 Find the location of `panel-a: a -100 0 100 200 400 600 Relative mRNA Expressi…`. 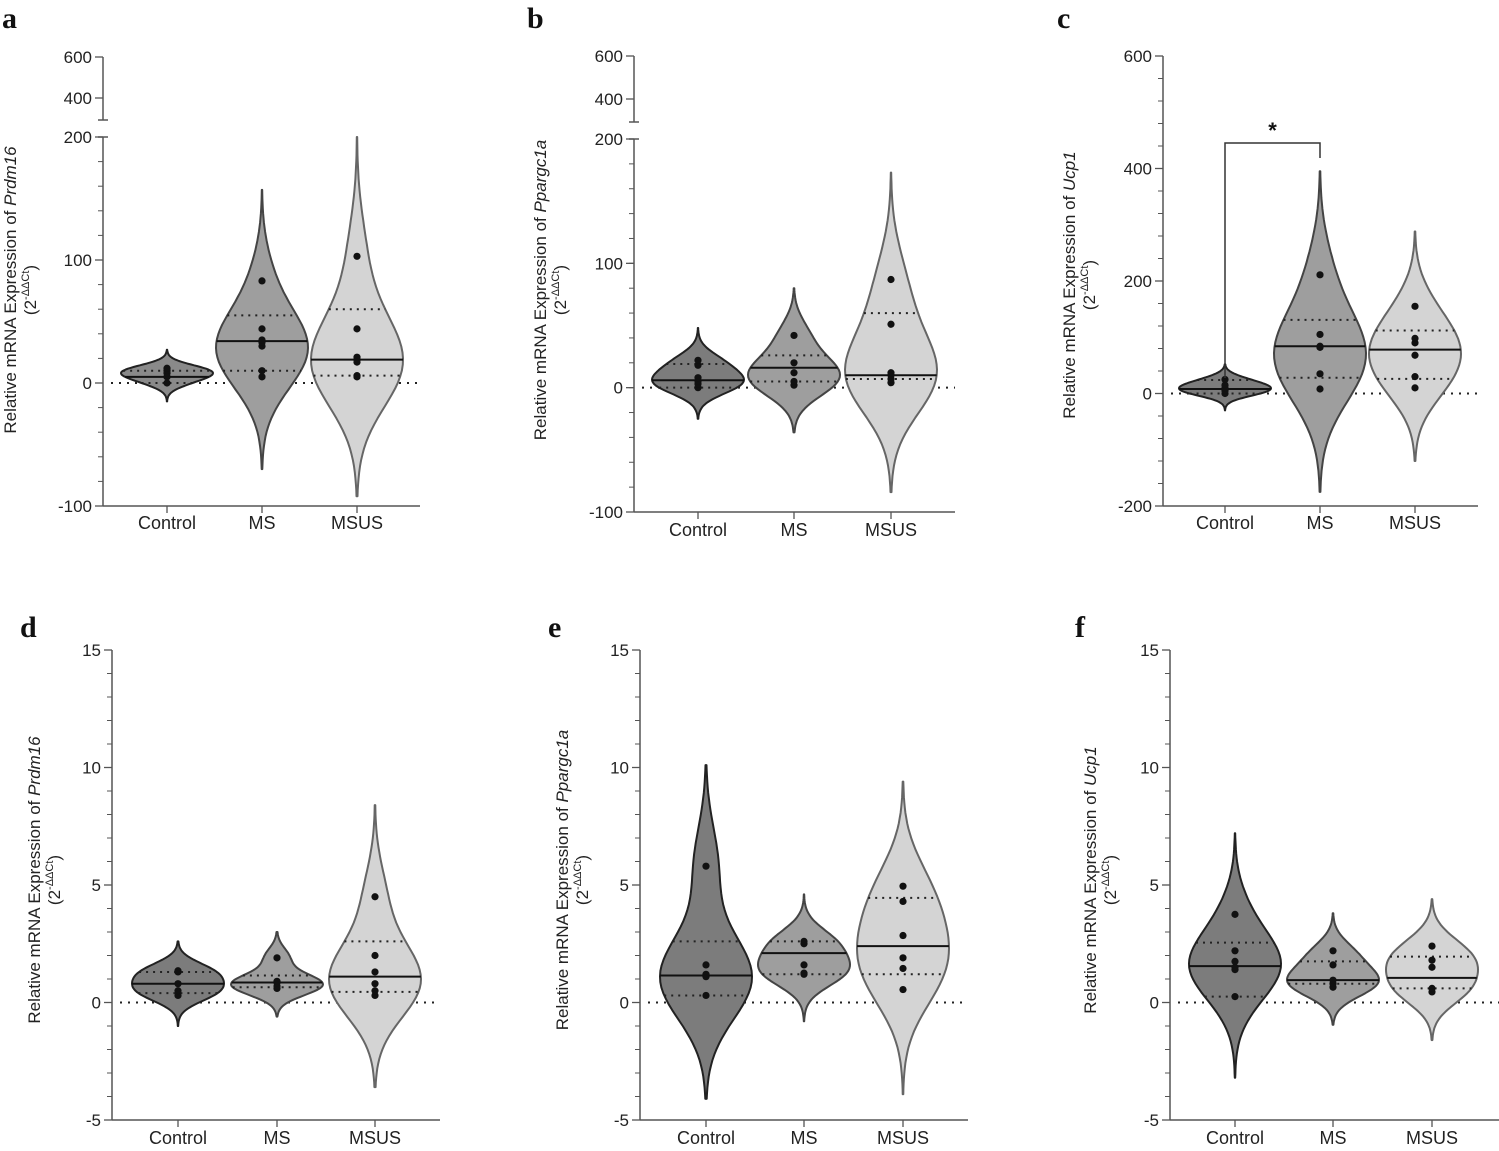

panel-a: a -100 0 100 200 400 600 Relative mRNA Expressi… is located at coordinates (210, 267).